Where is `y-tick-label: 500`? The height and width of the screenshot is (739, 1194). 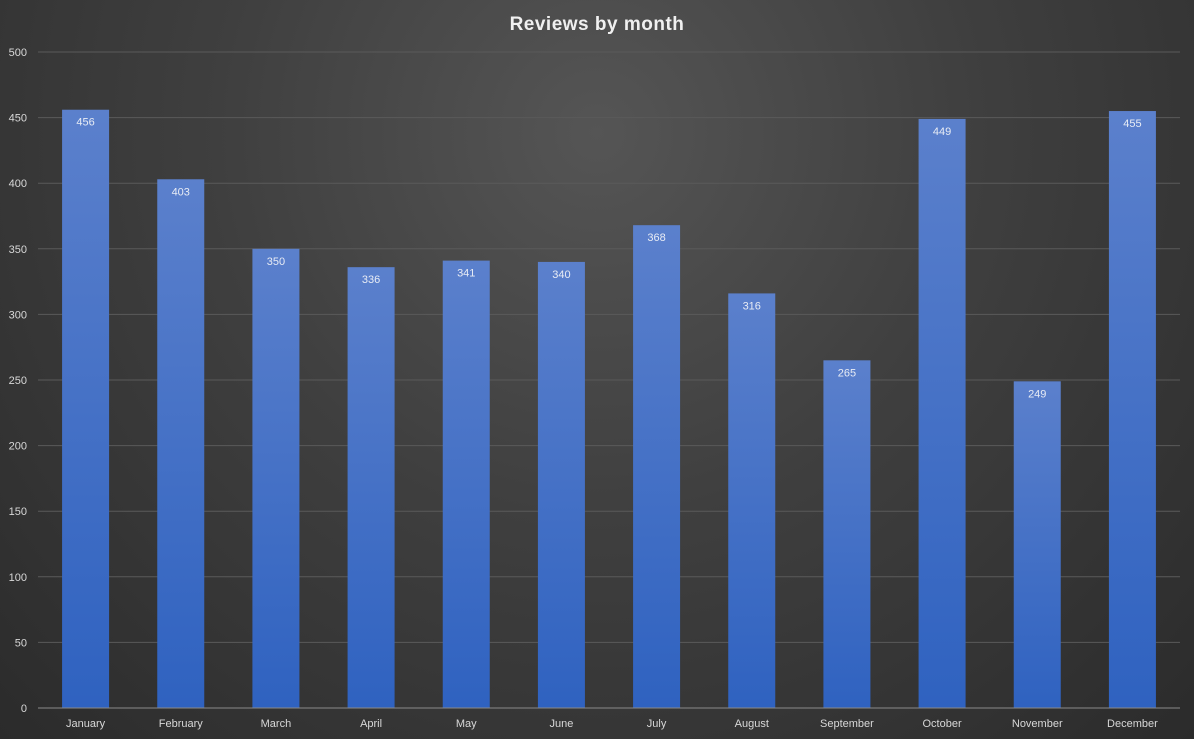 y-tick-label: 500 is located at coordinates (18, 53).